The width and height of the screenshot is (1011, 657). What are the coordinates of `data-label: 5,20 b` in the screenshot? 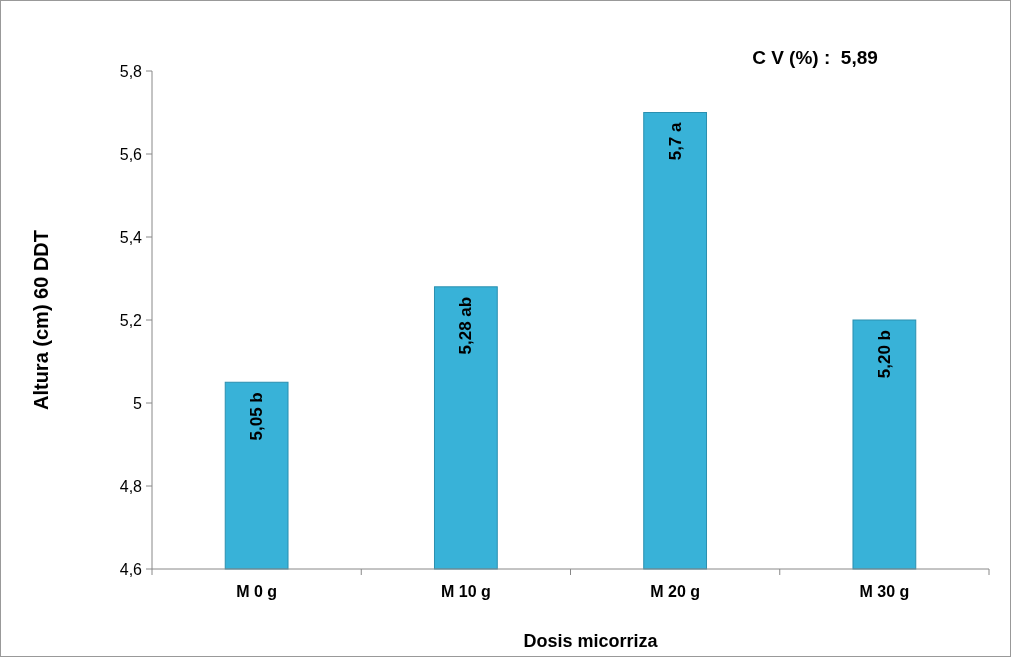 It's located at (884, 354).